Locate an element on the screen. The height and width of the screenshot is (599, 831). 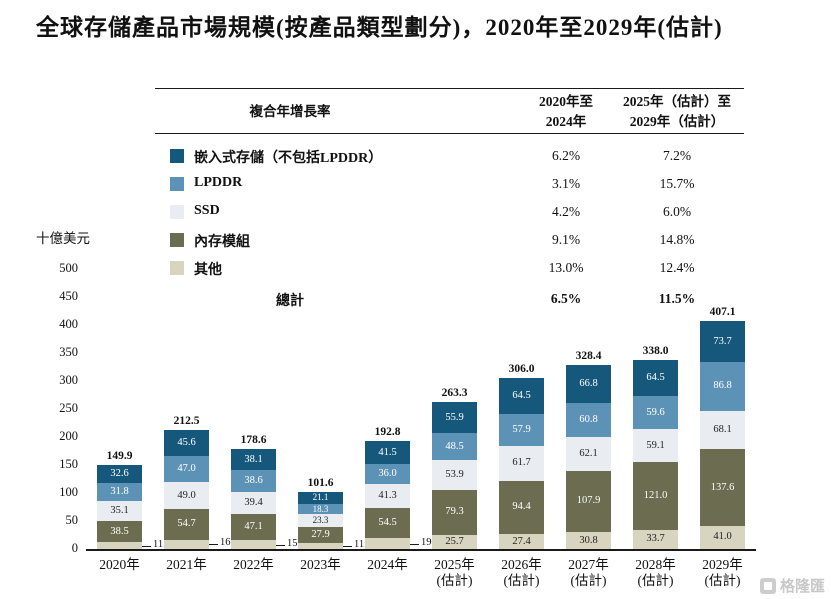
bar-segment-value: 62.1 is located at coordinates (588, 453).